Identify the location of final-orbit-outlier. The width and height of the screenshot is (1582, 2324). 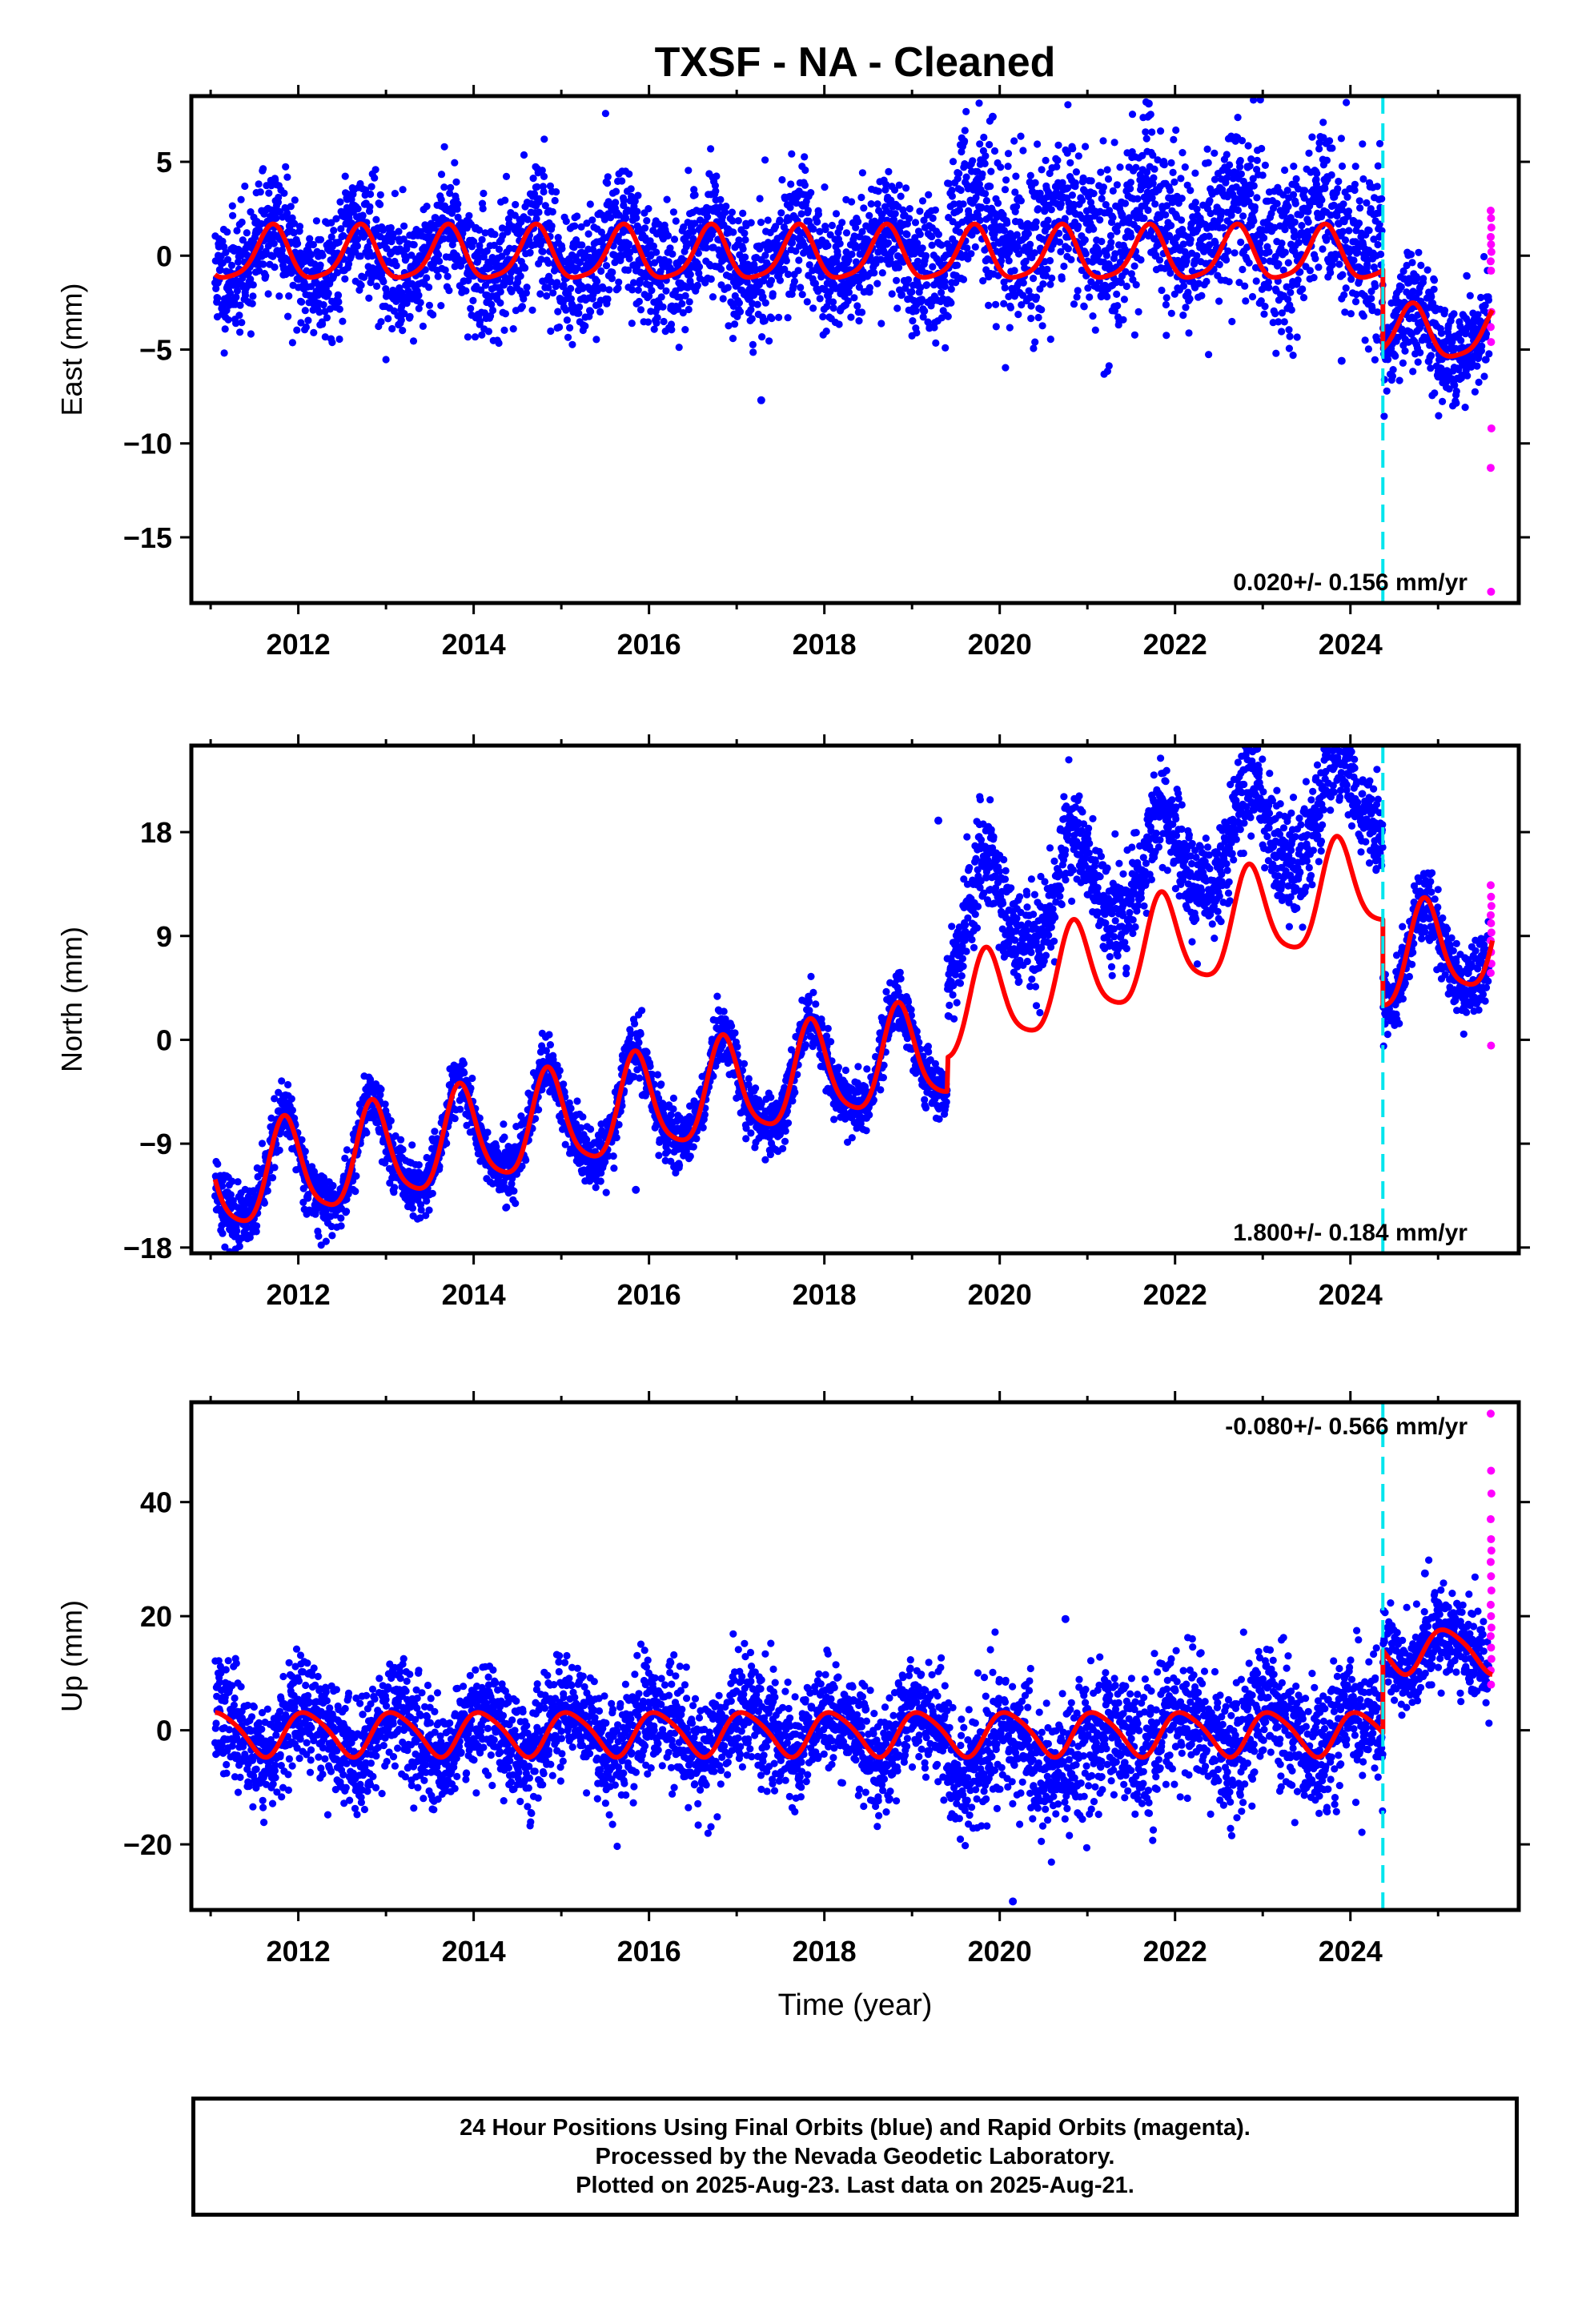
(1148, 103).